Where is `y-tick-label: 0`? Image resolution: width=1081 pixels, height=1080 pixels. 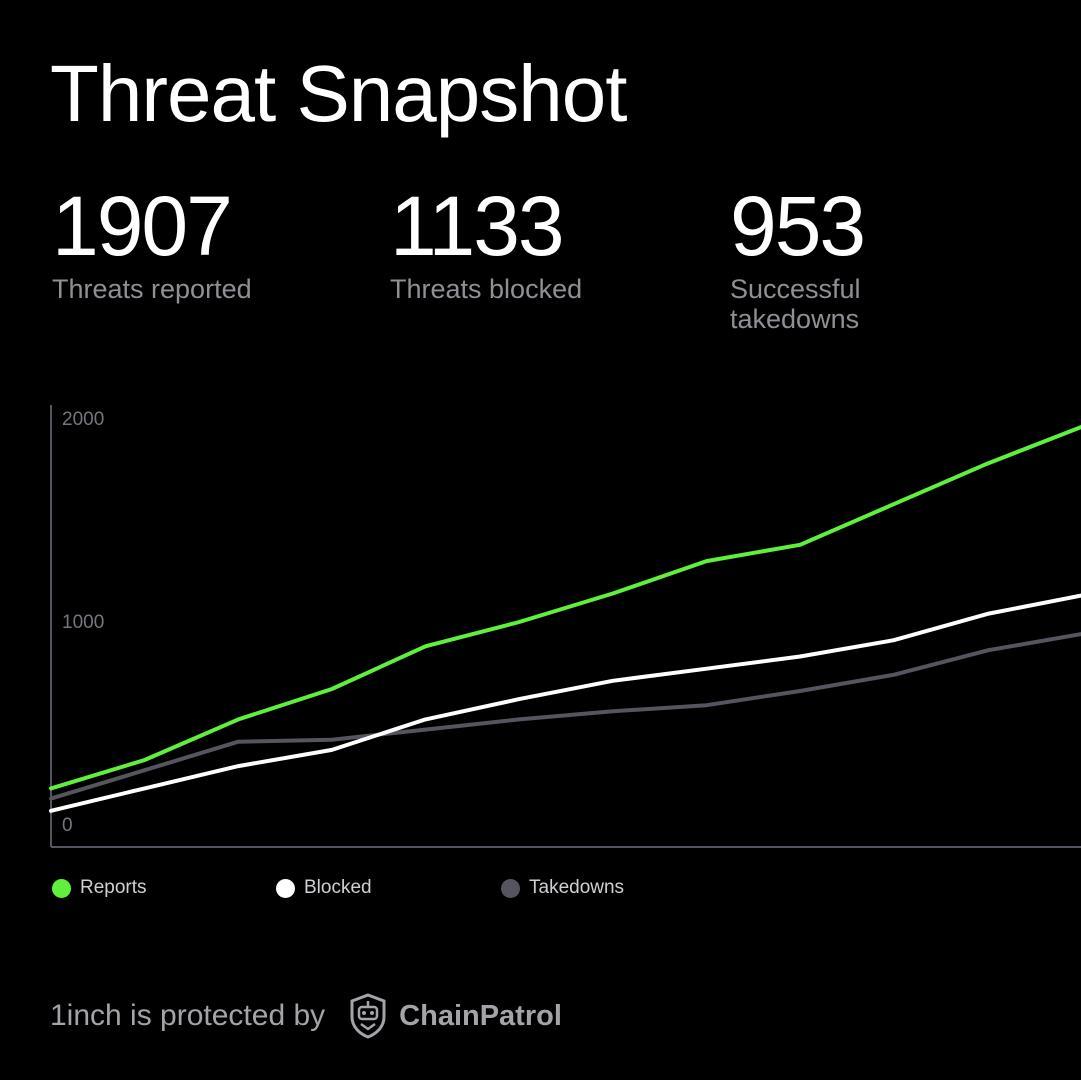
y-tick-label: 0 is located at coordinates (67, 825).